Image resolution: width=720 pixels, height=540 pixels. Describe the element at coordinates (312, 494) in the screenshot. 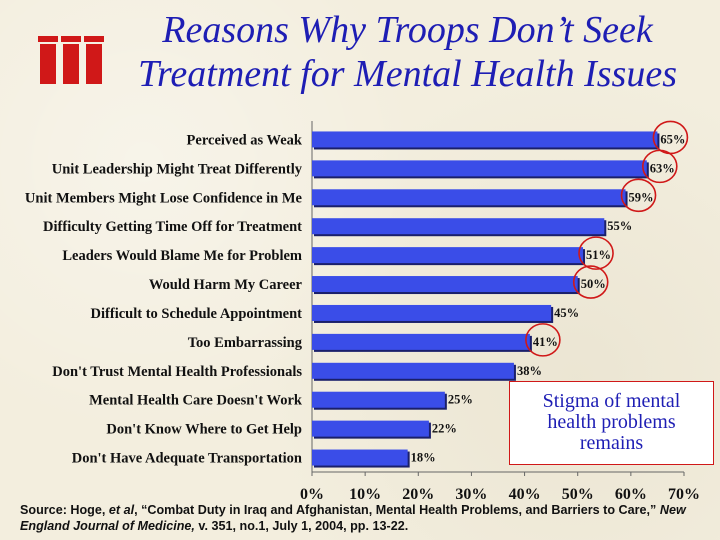

I see `x-tick-label: 0%` at that location.